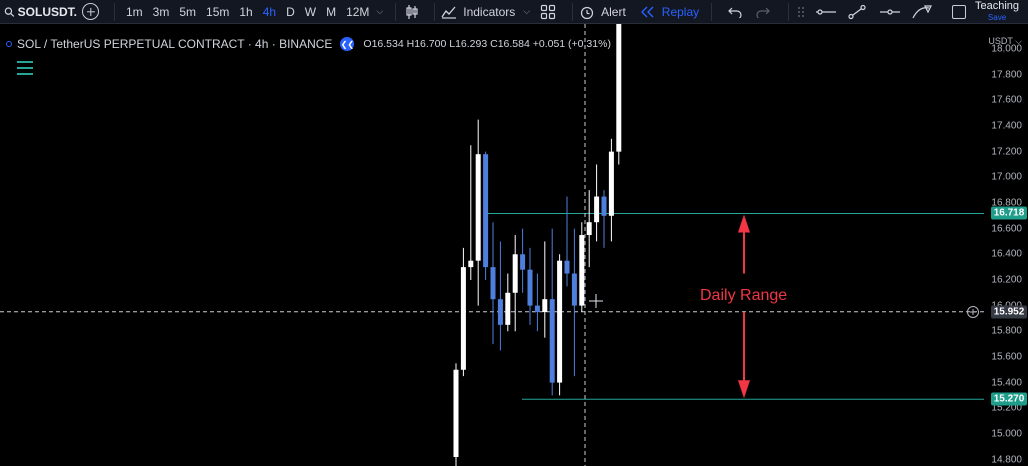  Describe the element at coordinates (290, 11) in the screenshot. I see `interval-d: D` at that location.